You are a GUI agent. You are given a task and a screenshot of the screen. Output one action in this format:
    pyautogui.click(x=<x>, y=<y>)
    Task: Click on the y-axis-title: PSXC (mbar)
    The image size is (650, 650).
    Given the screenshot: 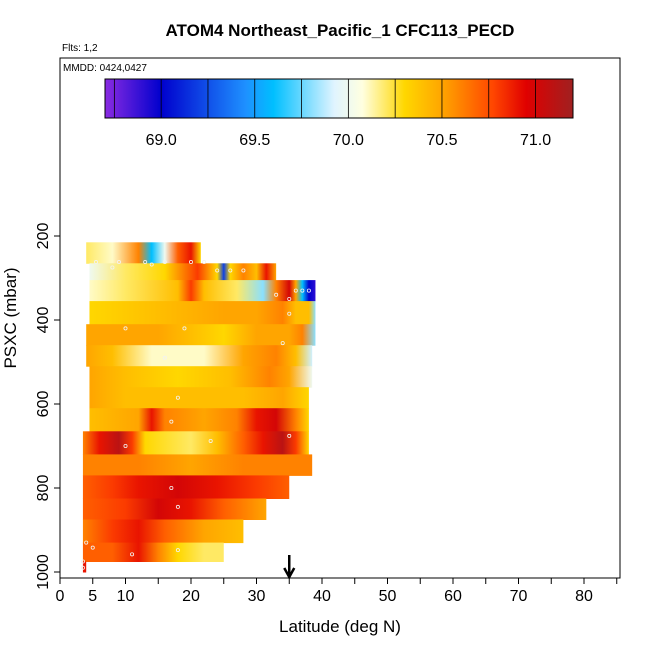 What is the action you would take?
    pyautogui.click(x=10, y=317)
    